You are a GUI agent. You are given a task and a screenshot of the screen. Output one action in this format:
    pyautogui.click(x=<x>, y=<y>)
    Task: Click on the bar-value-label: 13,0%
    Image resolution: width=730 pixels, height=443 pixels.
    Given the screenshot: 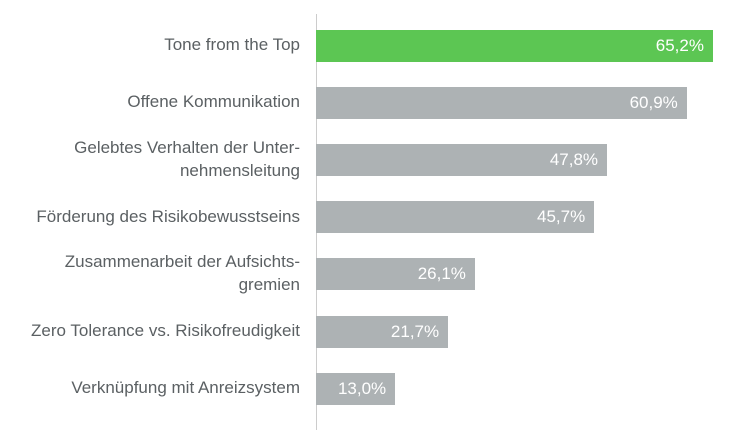 What is the action you would take?
    pyautogui.click(x=362, y=388)
    